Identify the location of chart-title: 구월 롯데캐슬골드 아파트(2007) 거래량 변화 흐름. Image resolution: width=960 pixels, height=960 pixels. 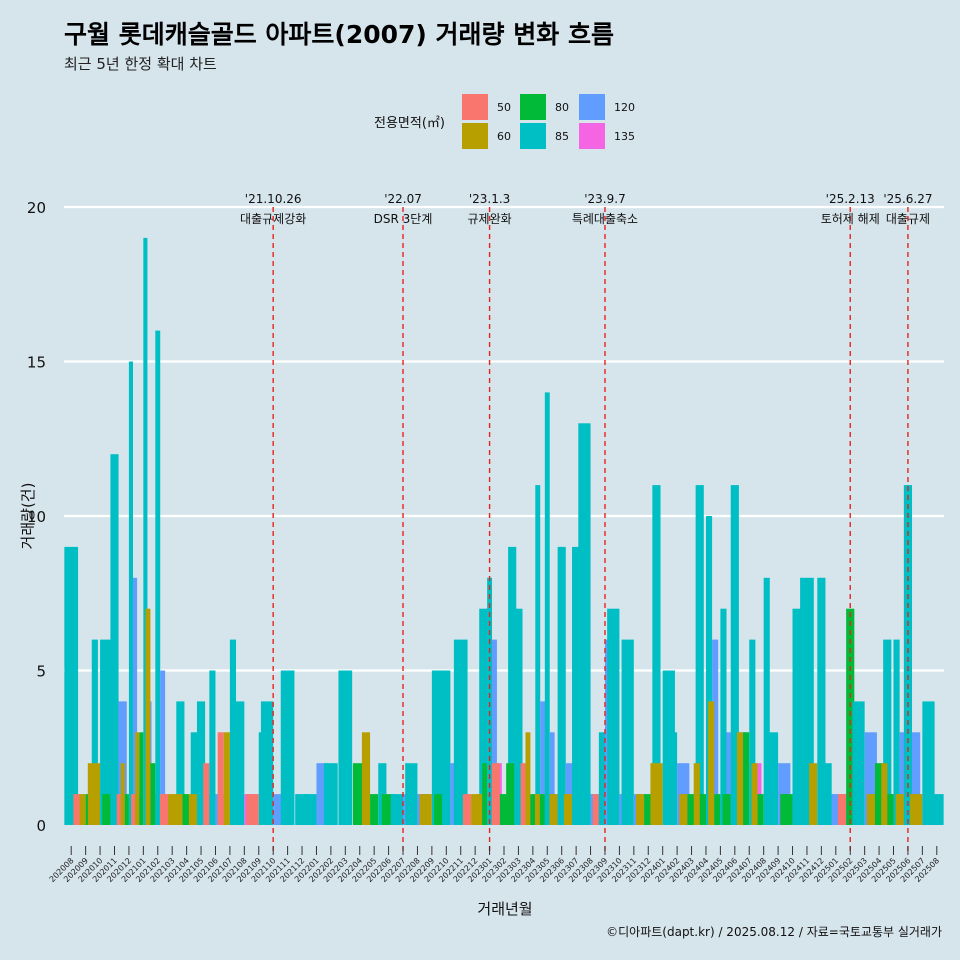
(339, 34).